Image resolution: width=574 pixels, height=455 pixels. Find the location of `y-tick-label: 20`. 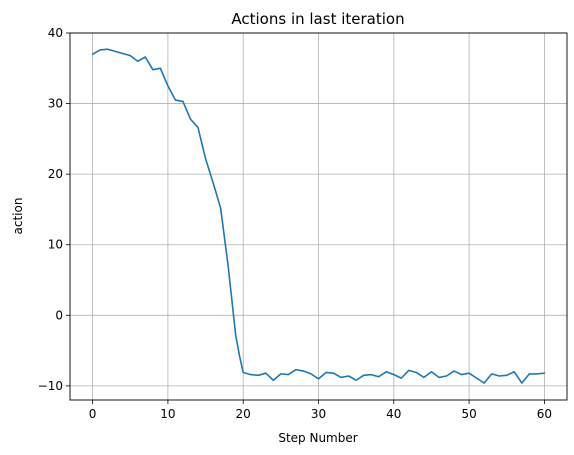

y-tick-label: 20 is located at coordinates (55, 174).